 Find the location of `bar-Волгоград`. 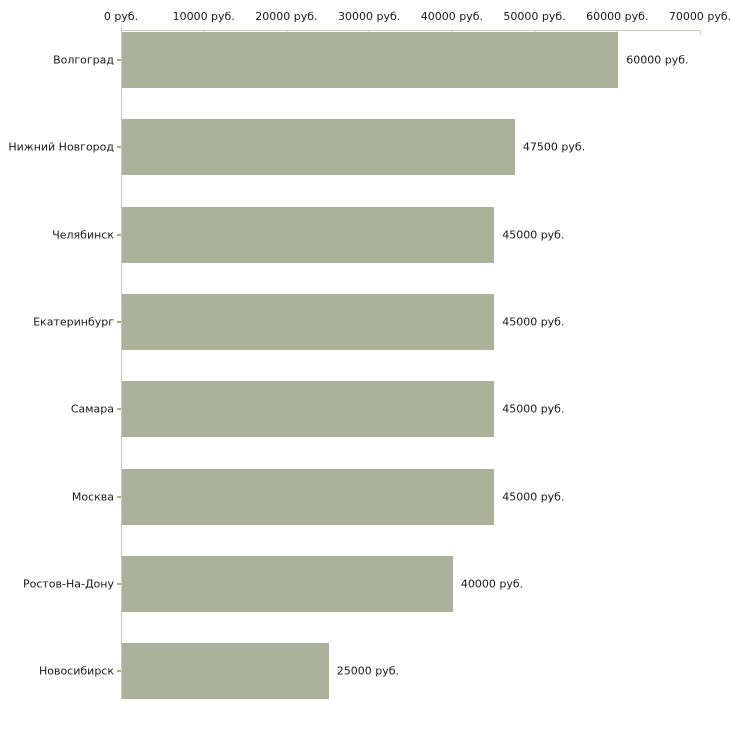

bar-Волгоград is located at coordinates (370, 60).